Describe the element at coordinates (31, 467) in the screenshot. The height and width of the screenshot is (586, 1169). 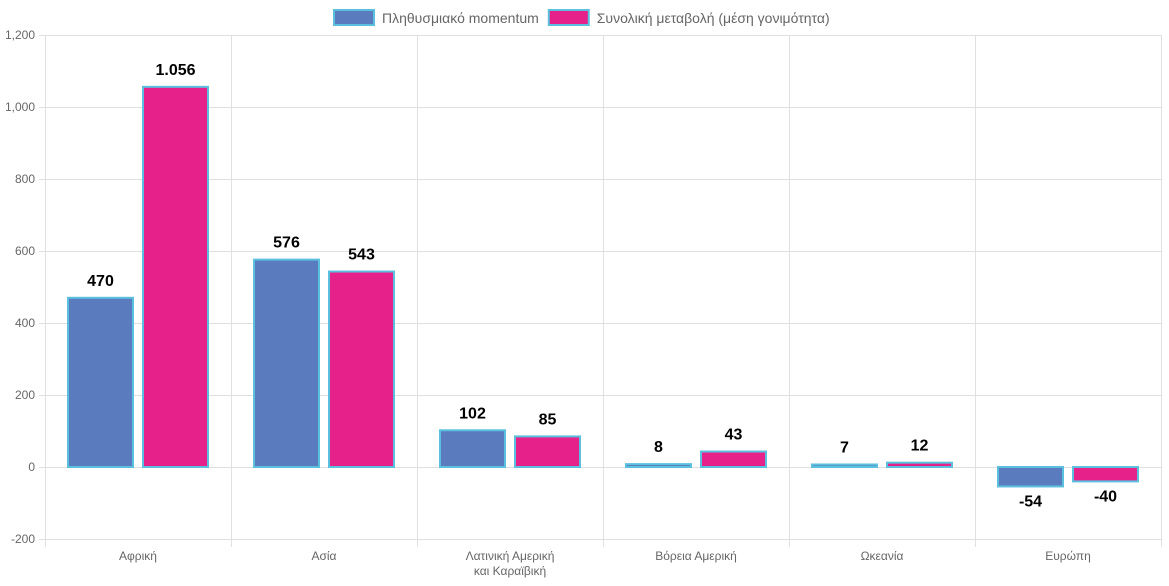
I see `y-tick-label: 0` at that location.